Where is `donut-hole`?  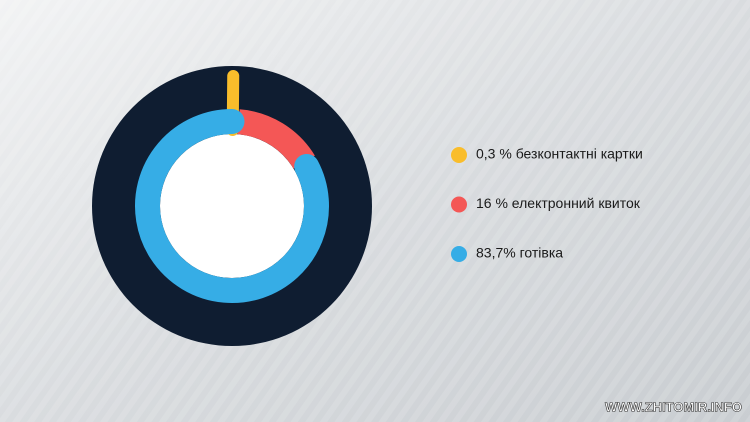
donut-hole is located at coordinates (232, 206).